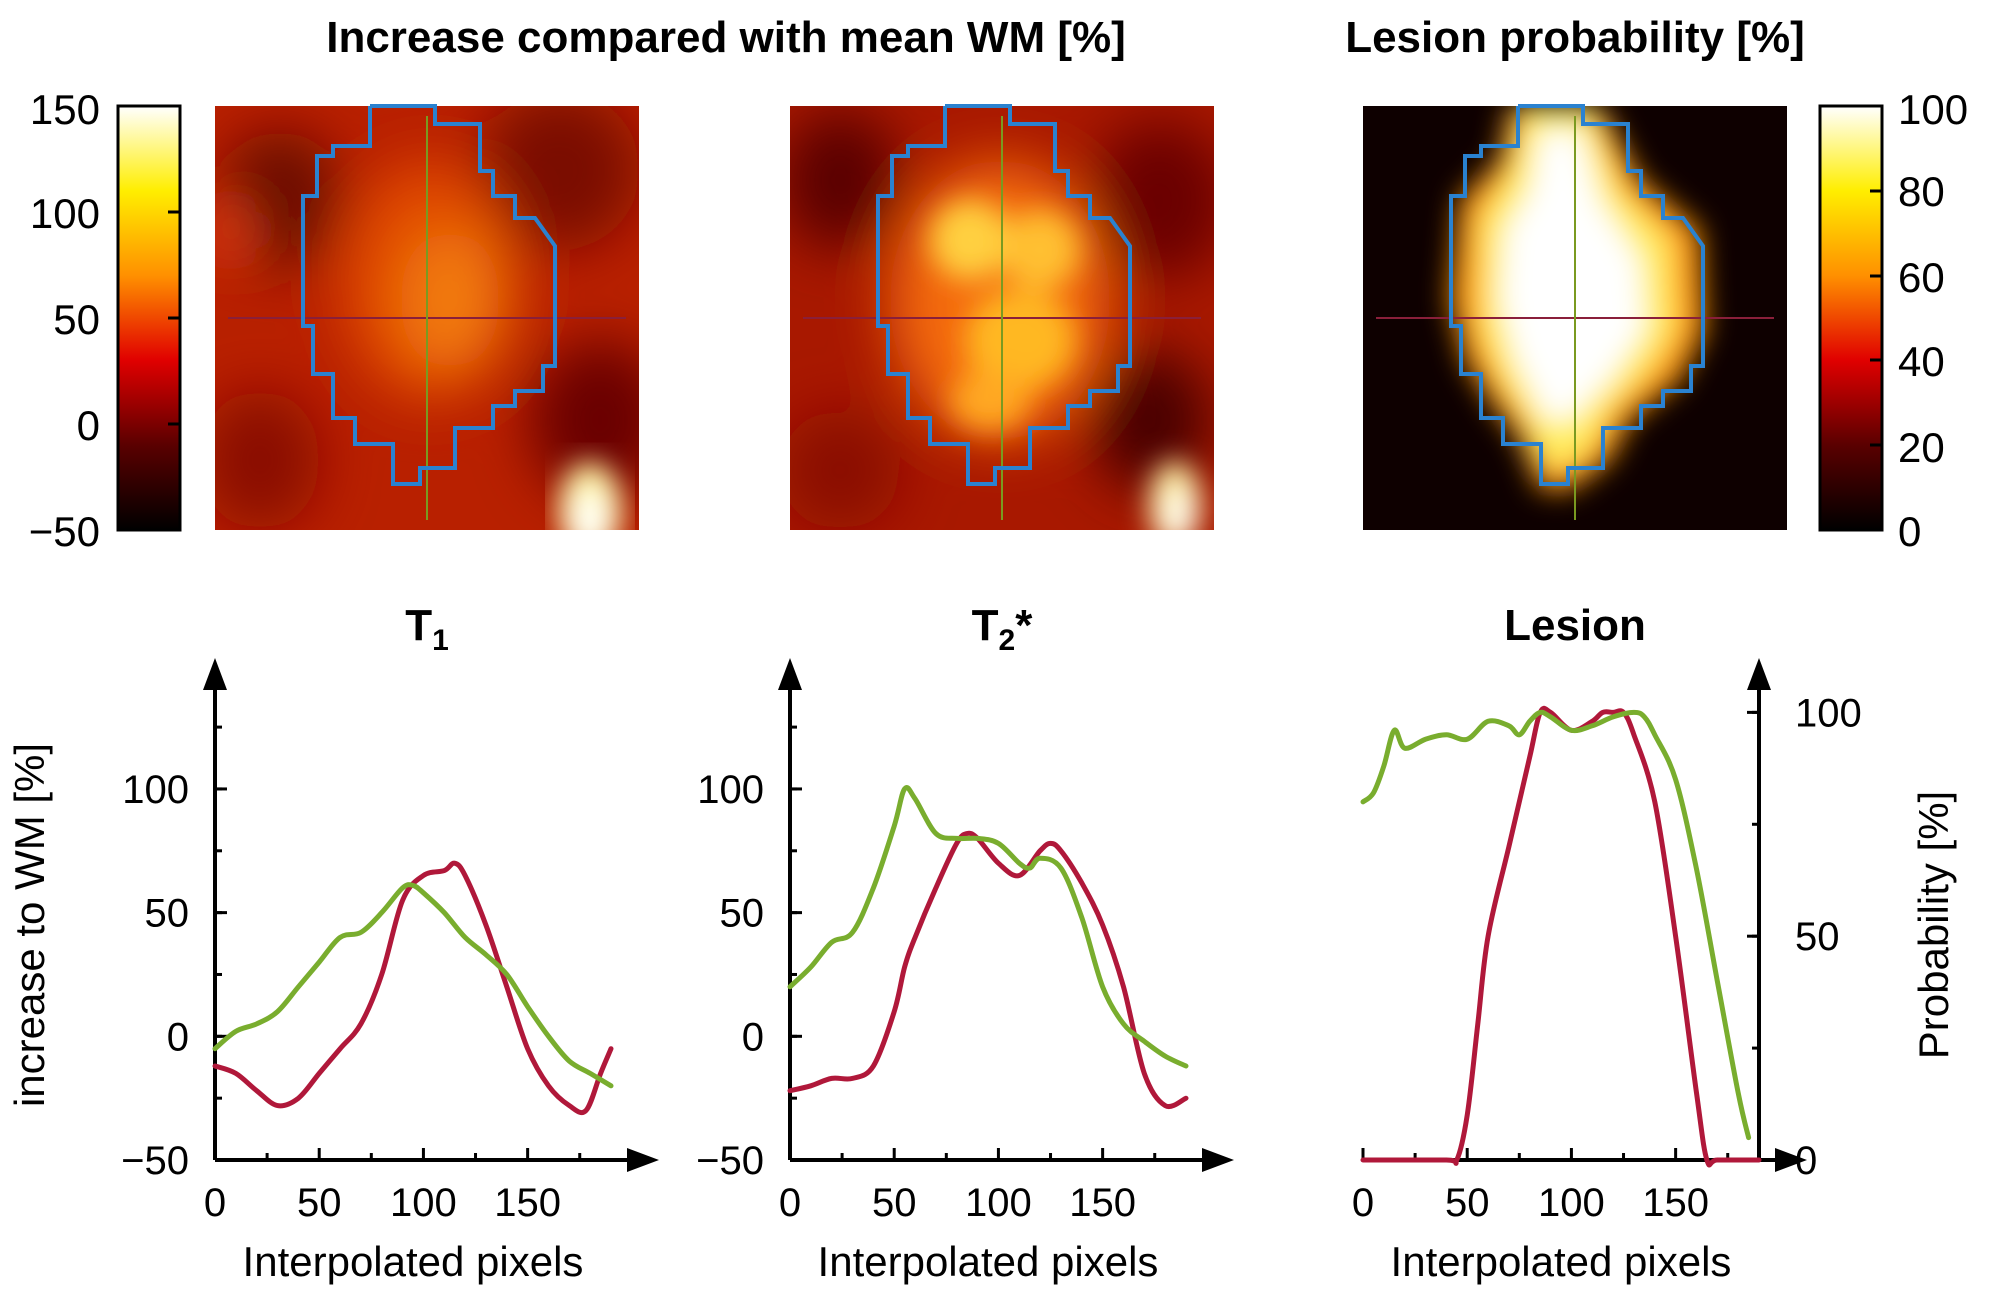 This screenshot has height=1312, width=1989. Describe the element at coordinates (1921, 361) in the screenshot. I see `cbar-right-tick-40: 40` at that location.